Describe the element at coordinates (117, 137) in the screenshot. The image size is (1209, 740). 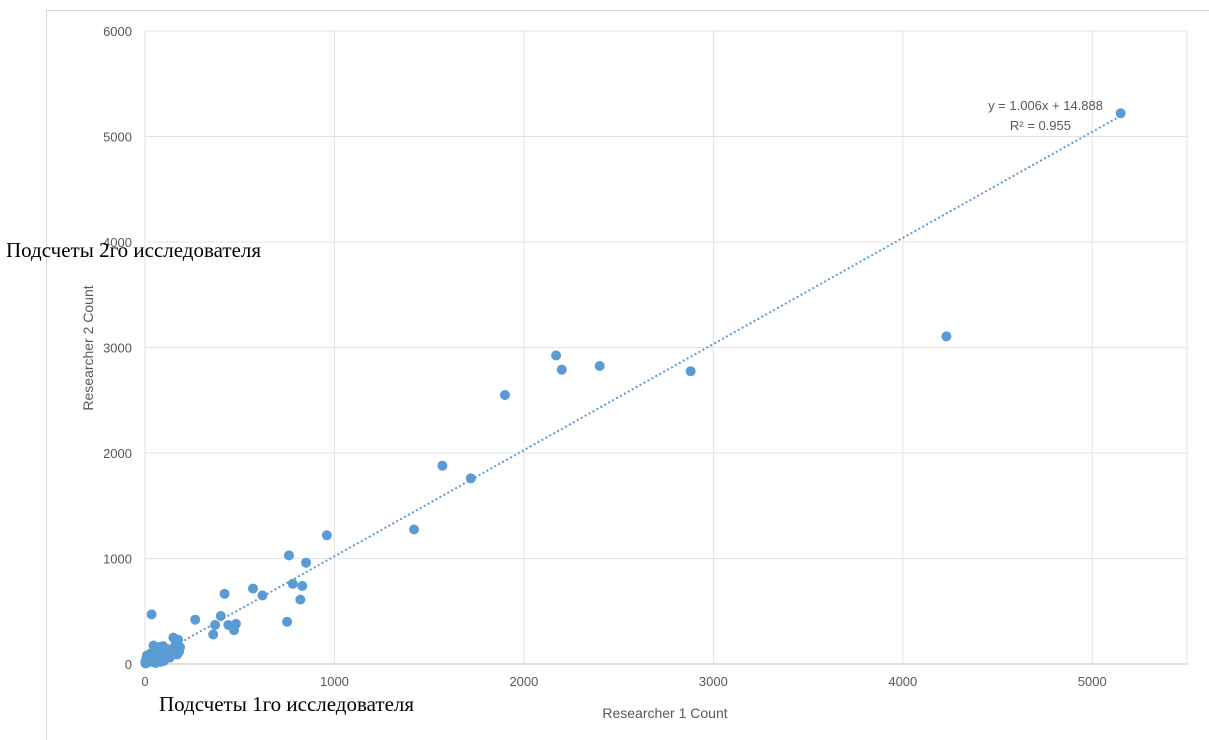
I see `y-tick-label: 5000` at that location.